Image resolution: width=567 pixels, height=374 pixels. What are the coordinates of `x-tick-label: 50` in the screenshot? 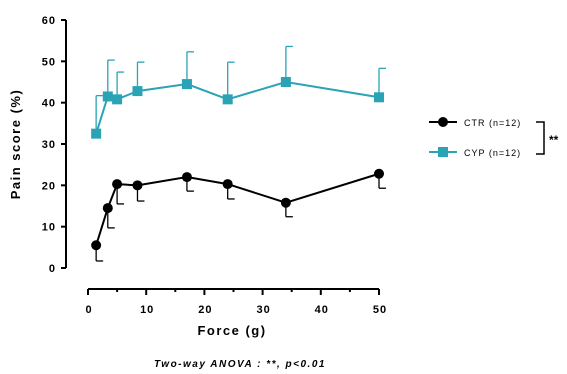 It's located at (380, 310).